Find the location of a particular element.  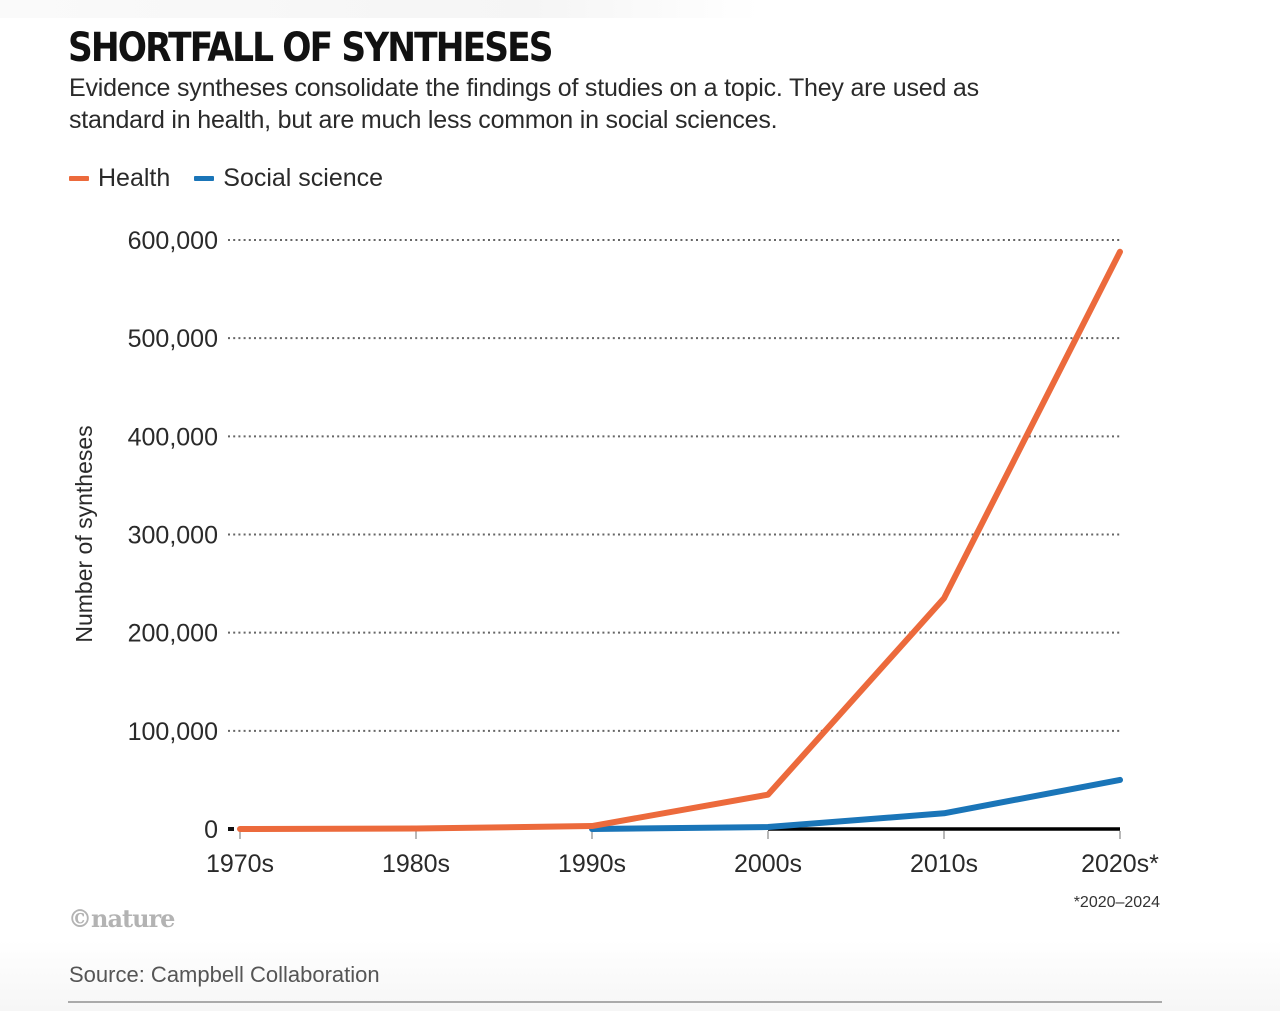

x-tick-label: 1980s is located at coordinates (416, 864).